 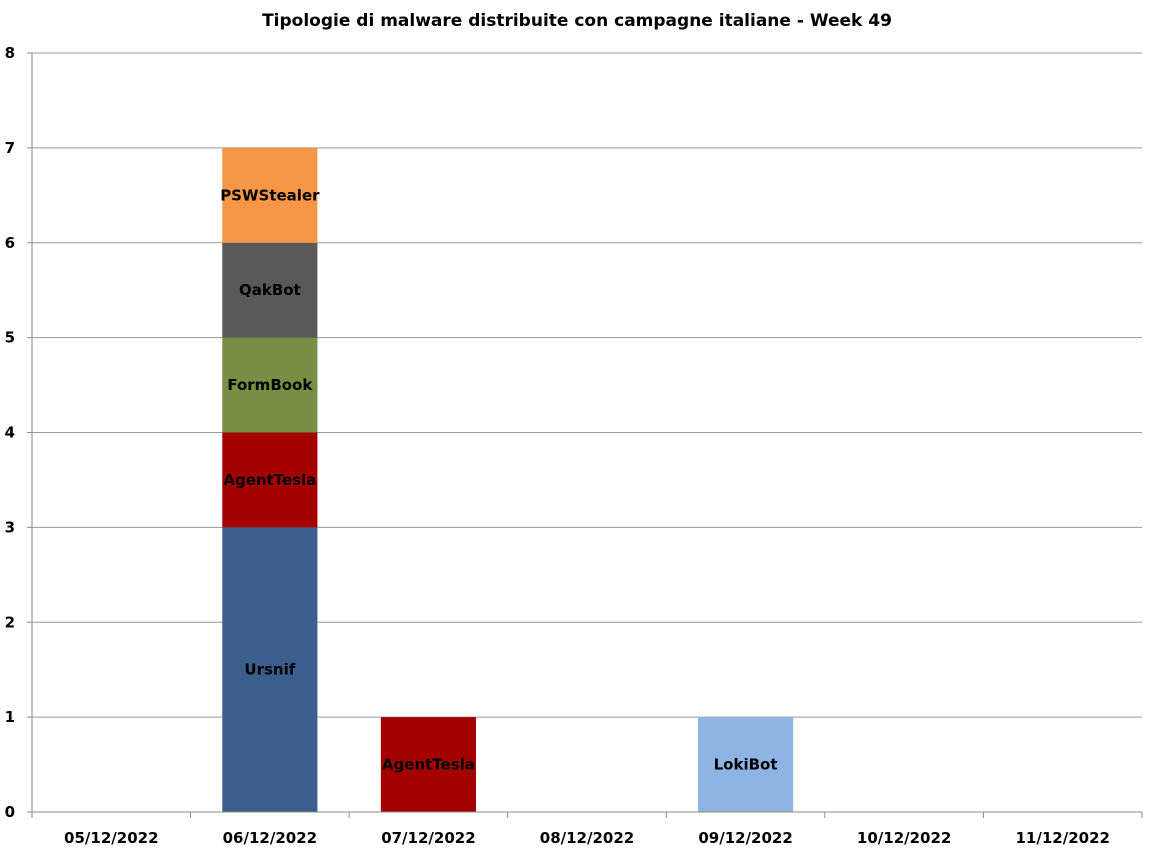 What do you see at coordinates (111, 838) in the screenshot?
I see `x-tick-label: 05/12/2022` at bounding box center [111, 838].